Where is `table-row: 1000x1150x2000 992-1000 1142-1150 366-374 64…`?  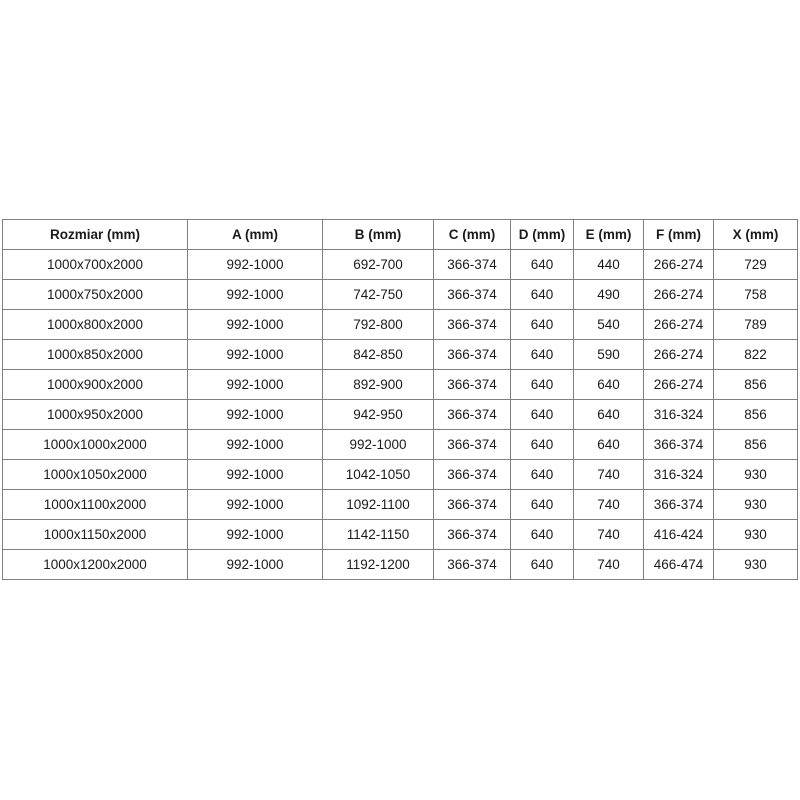 table-row: 1000x1150x2000 992-1000 1142-1150 366-374 64… is located at coordinates (400, 534).